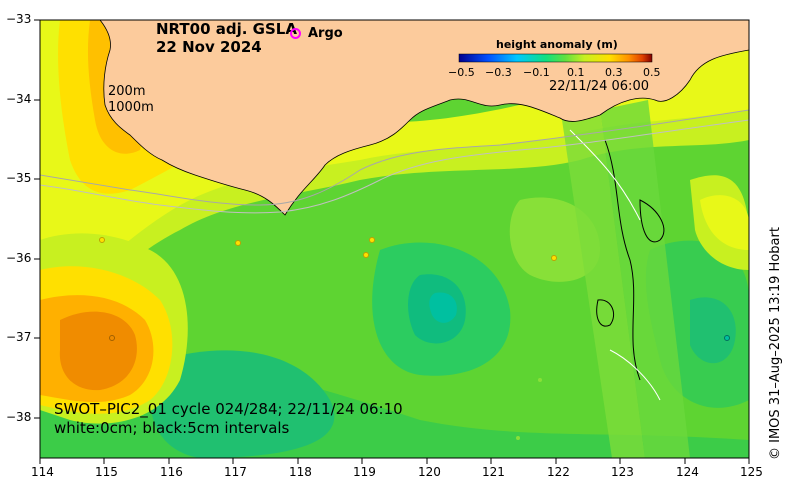 The image size is (791, 492). I want to click on colorbar-tick: −0.5, so click(461, 72).